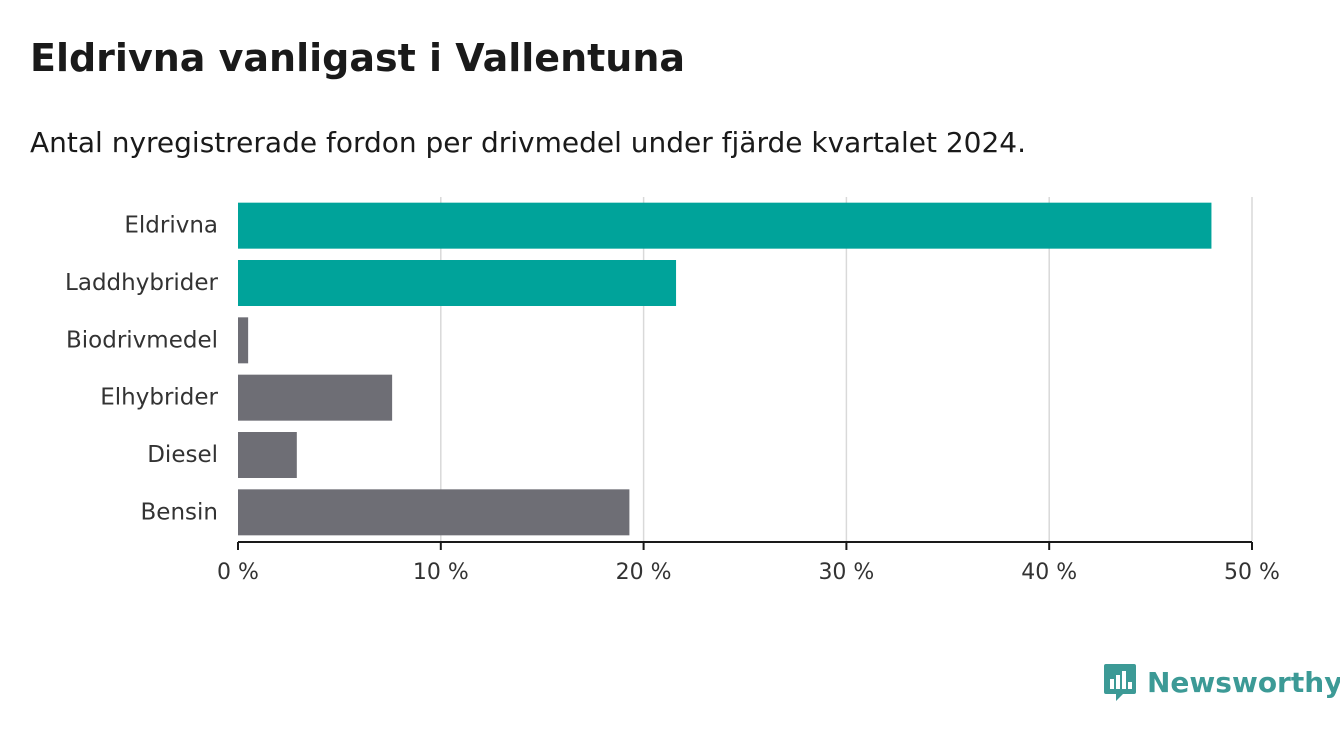 The image size is (1340, 733). Describe the element at coordinates (846, 572) in the screenshot. I see `x-tick-label: 30 %` at that location.